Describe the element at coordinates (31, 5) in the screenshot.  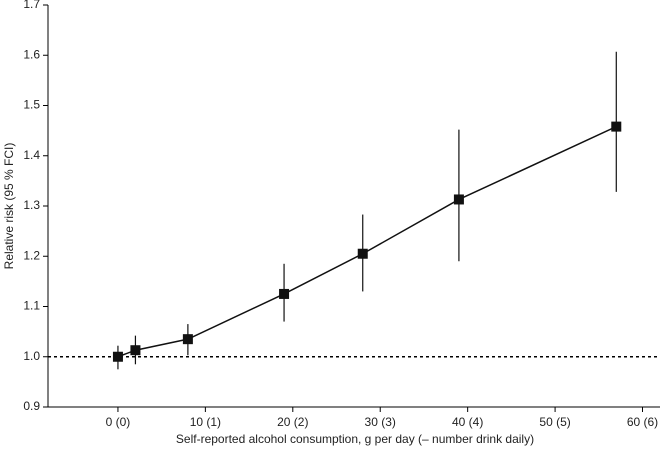
I see `y-tick-label: 1.7` at that location.